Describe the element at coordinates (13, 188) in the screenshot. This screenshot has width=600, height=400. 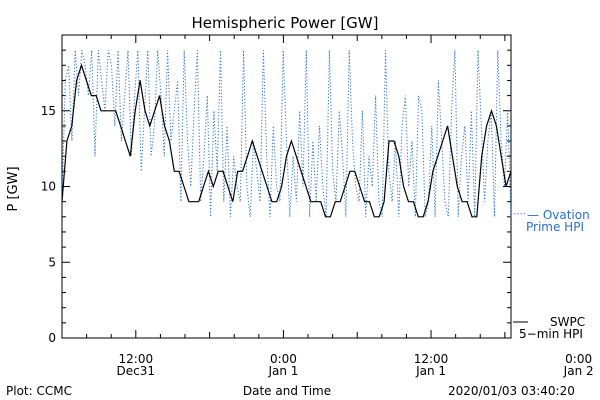
I see `y-axis-label: P [GW]` at that location.